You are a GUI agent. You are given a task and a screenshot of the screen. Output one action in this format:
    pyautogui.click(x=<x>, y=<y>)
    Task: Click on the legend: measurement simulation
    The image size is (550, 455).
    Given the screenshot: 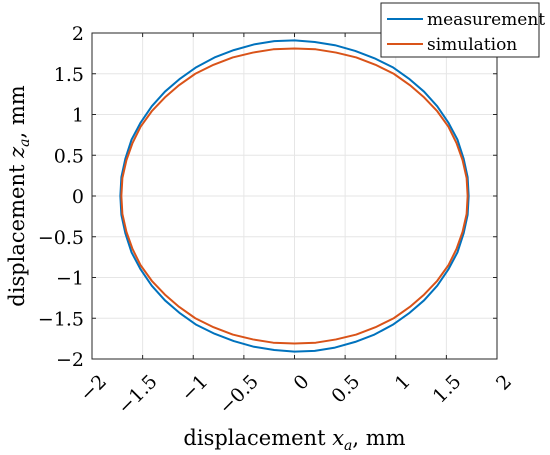 What is the action you would take?
    pyautogui.click(x=462, y=30)
    